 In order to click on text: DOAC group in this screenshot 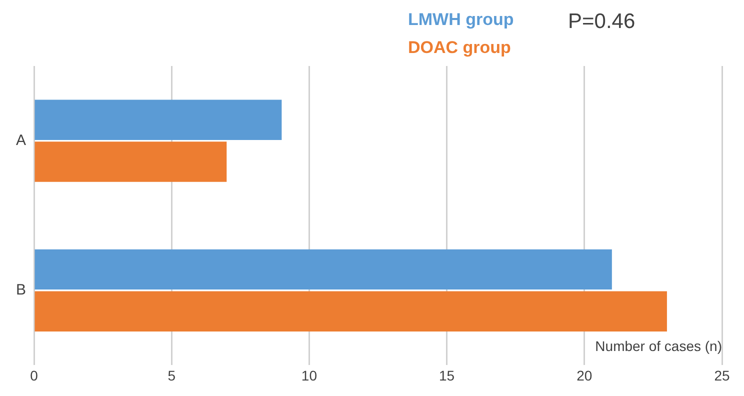, I will do `click(460, 48)`.